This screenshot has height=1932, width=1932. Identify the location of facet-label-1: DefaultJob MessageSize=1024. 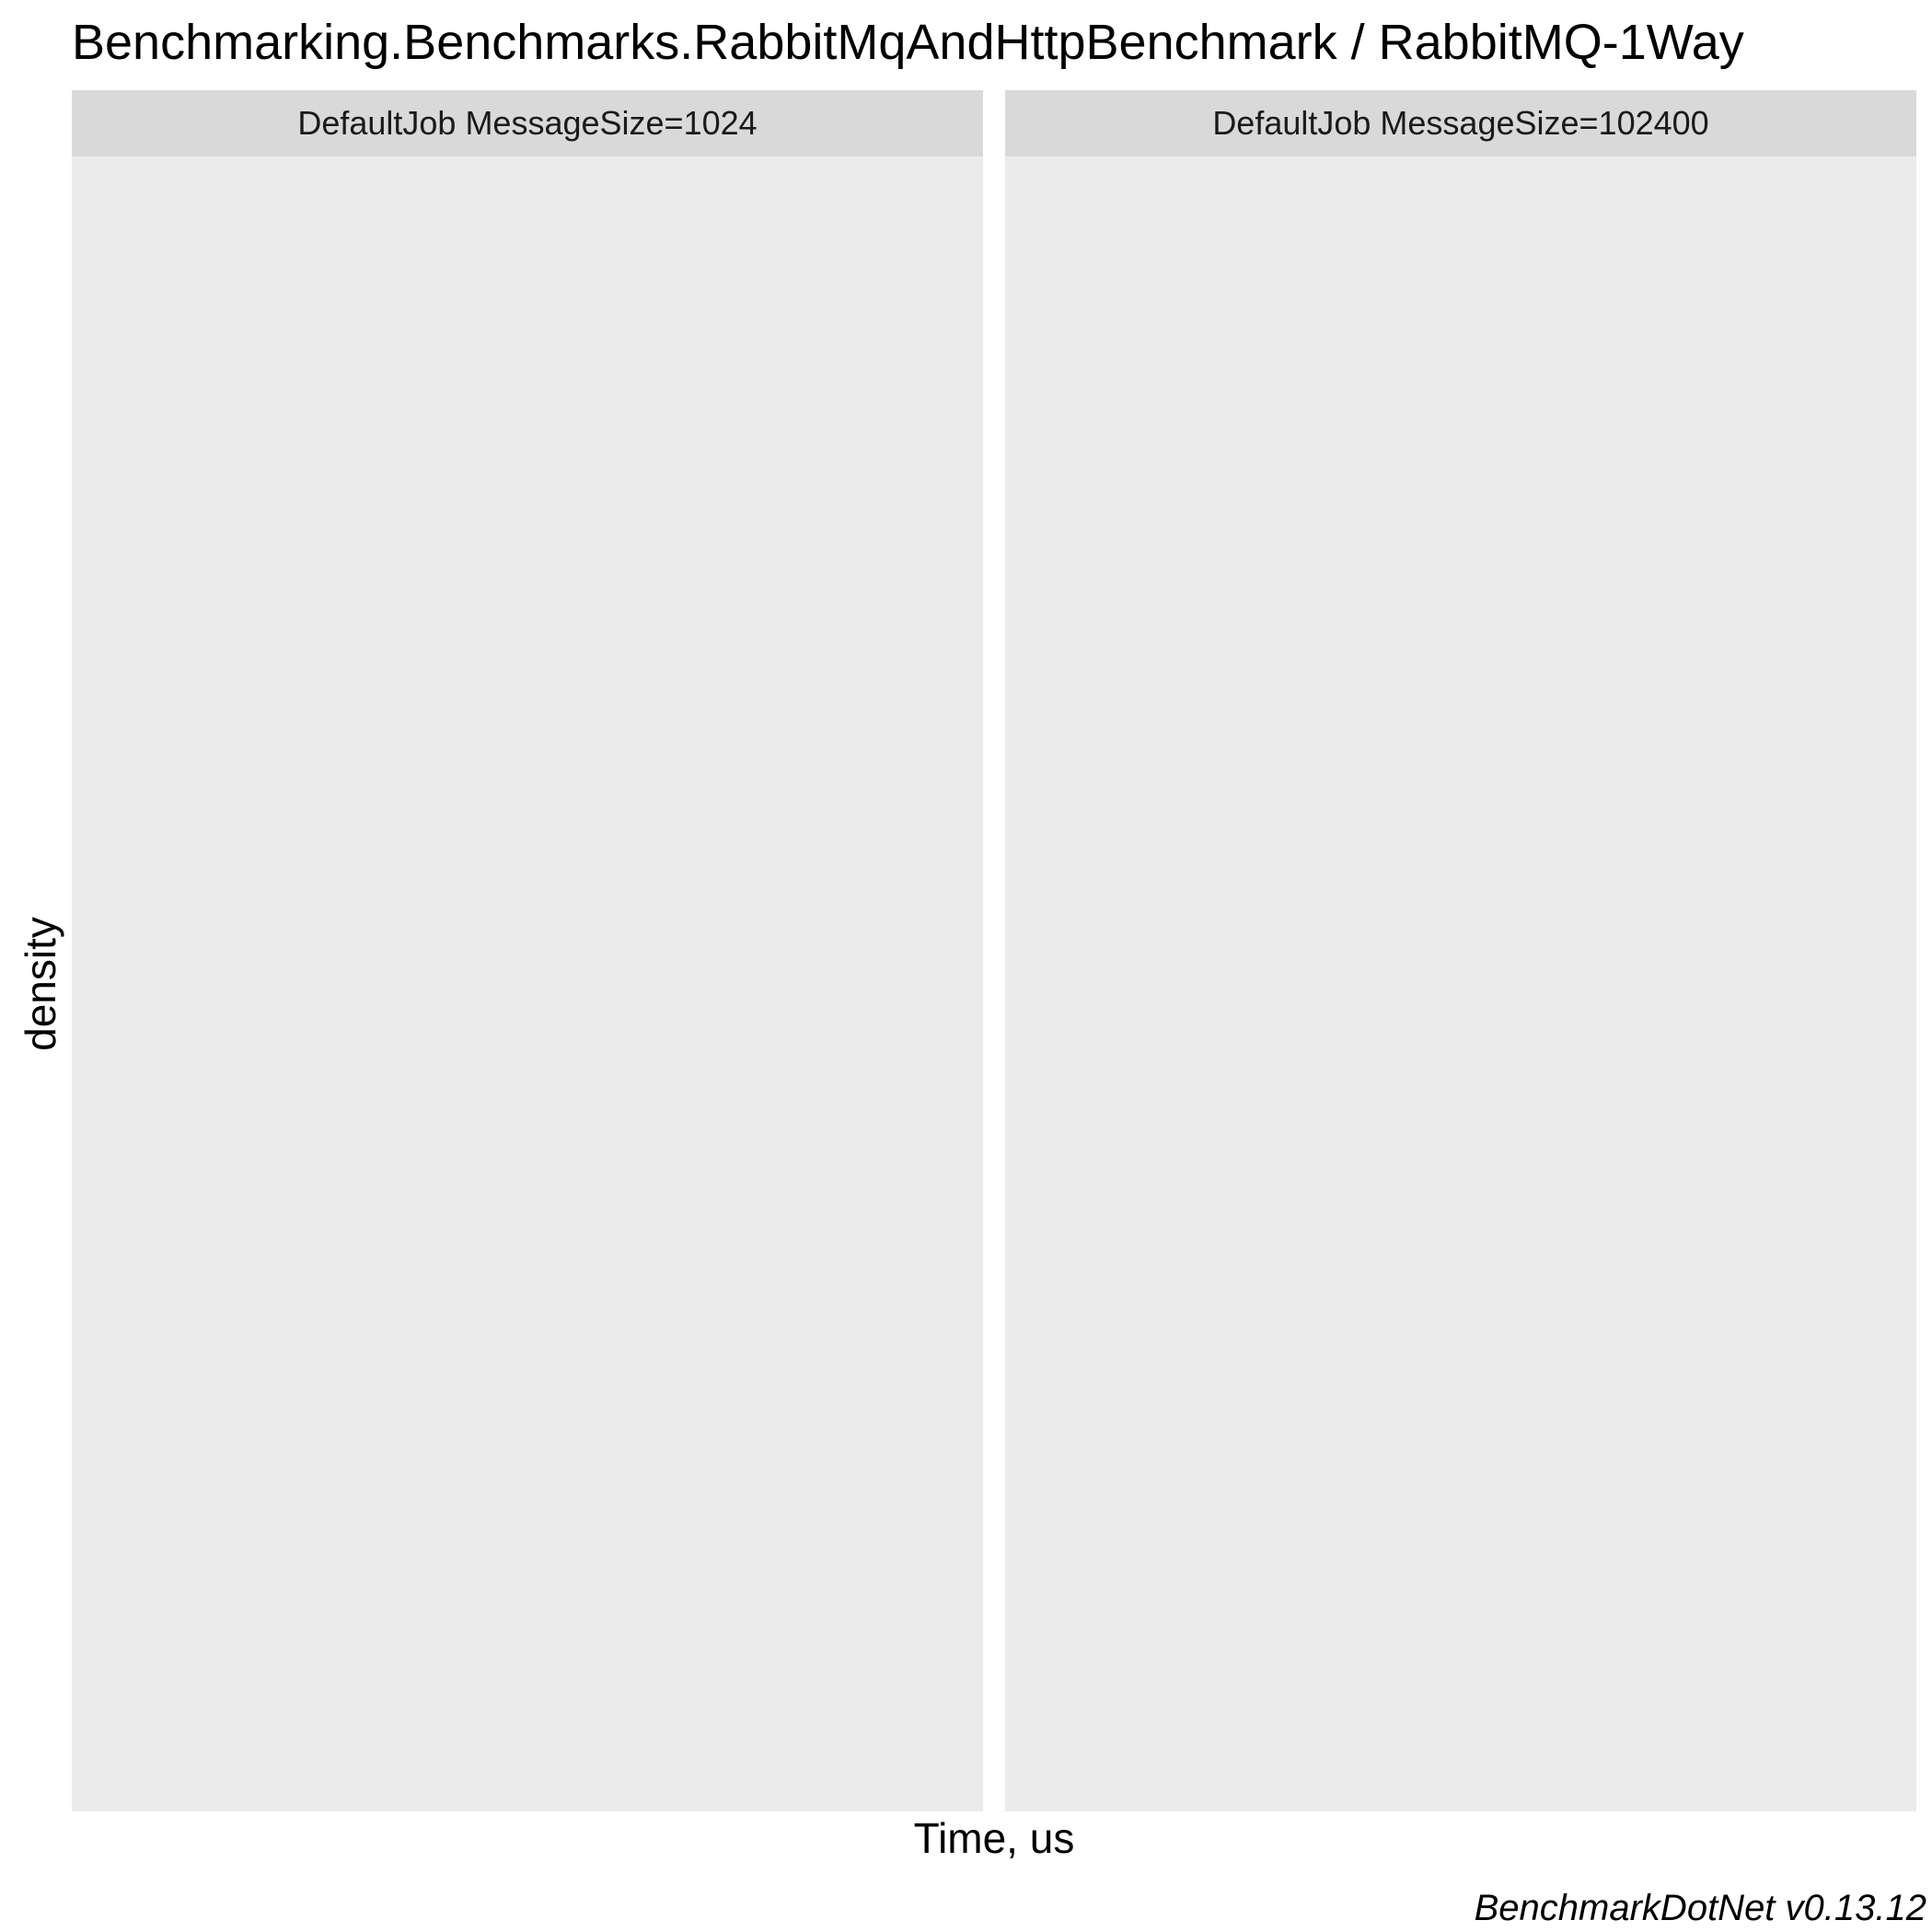
(528, 123).